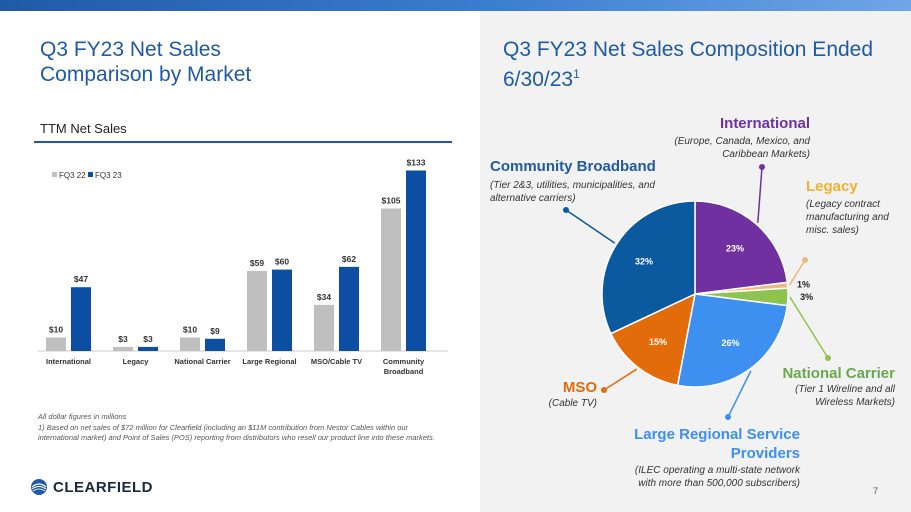 Image resolution: width=911 pixels, height=512 pixels. I want to click on international-desc-line1: (Europe, Canada, Mexico, and, so click(742, 141).